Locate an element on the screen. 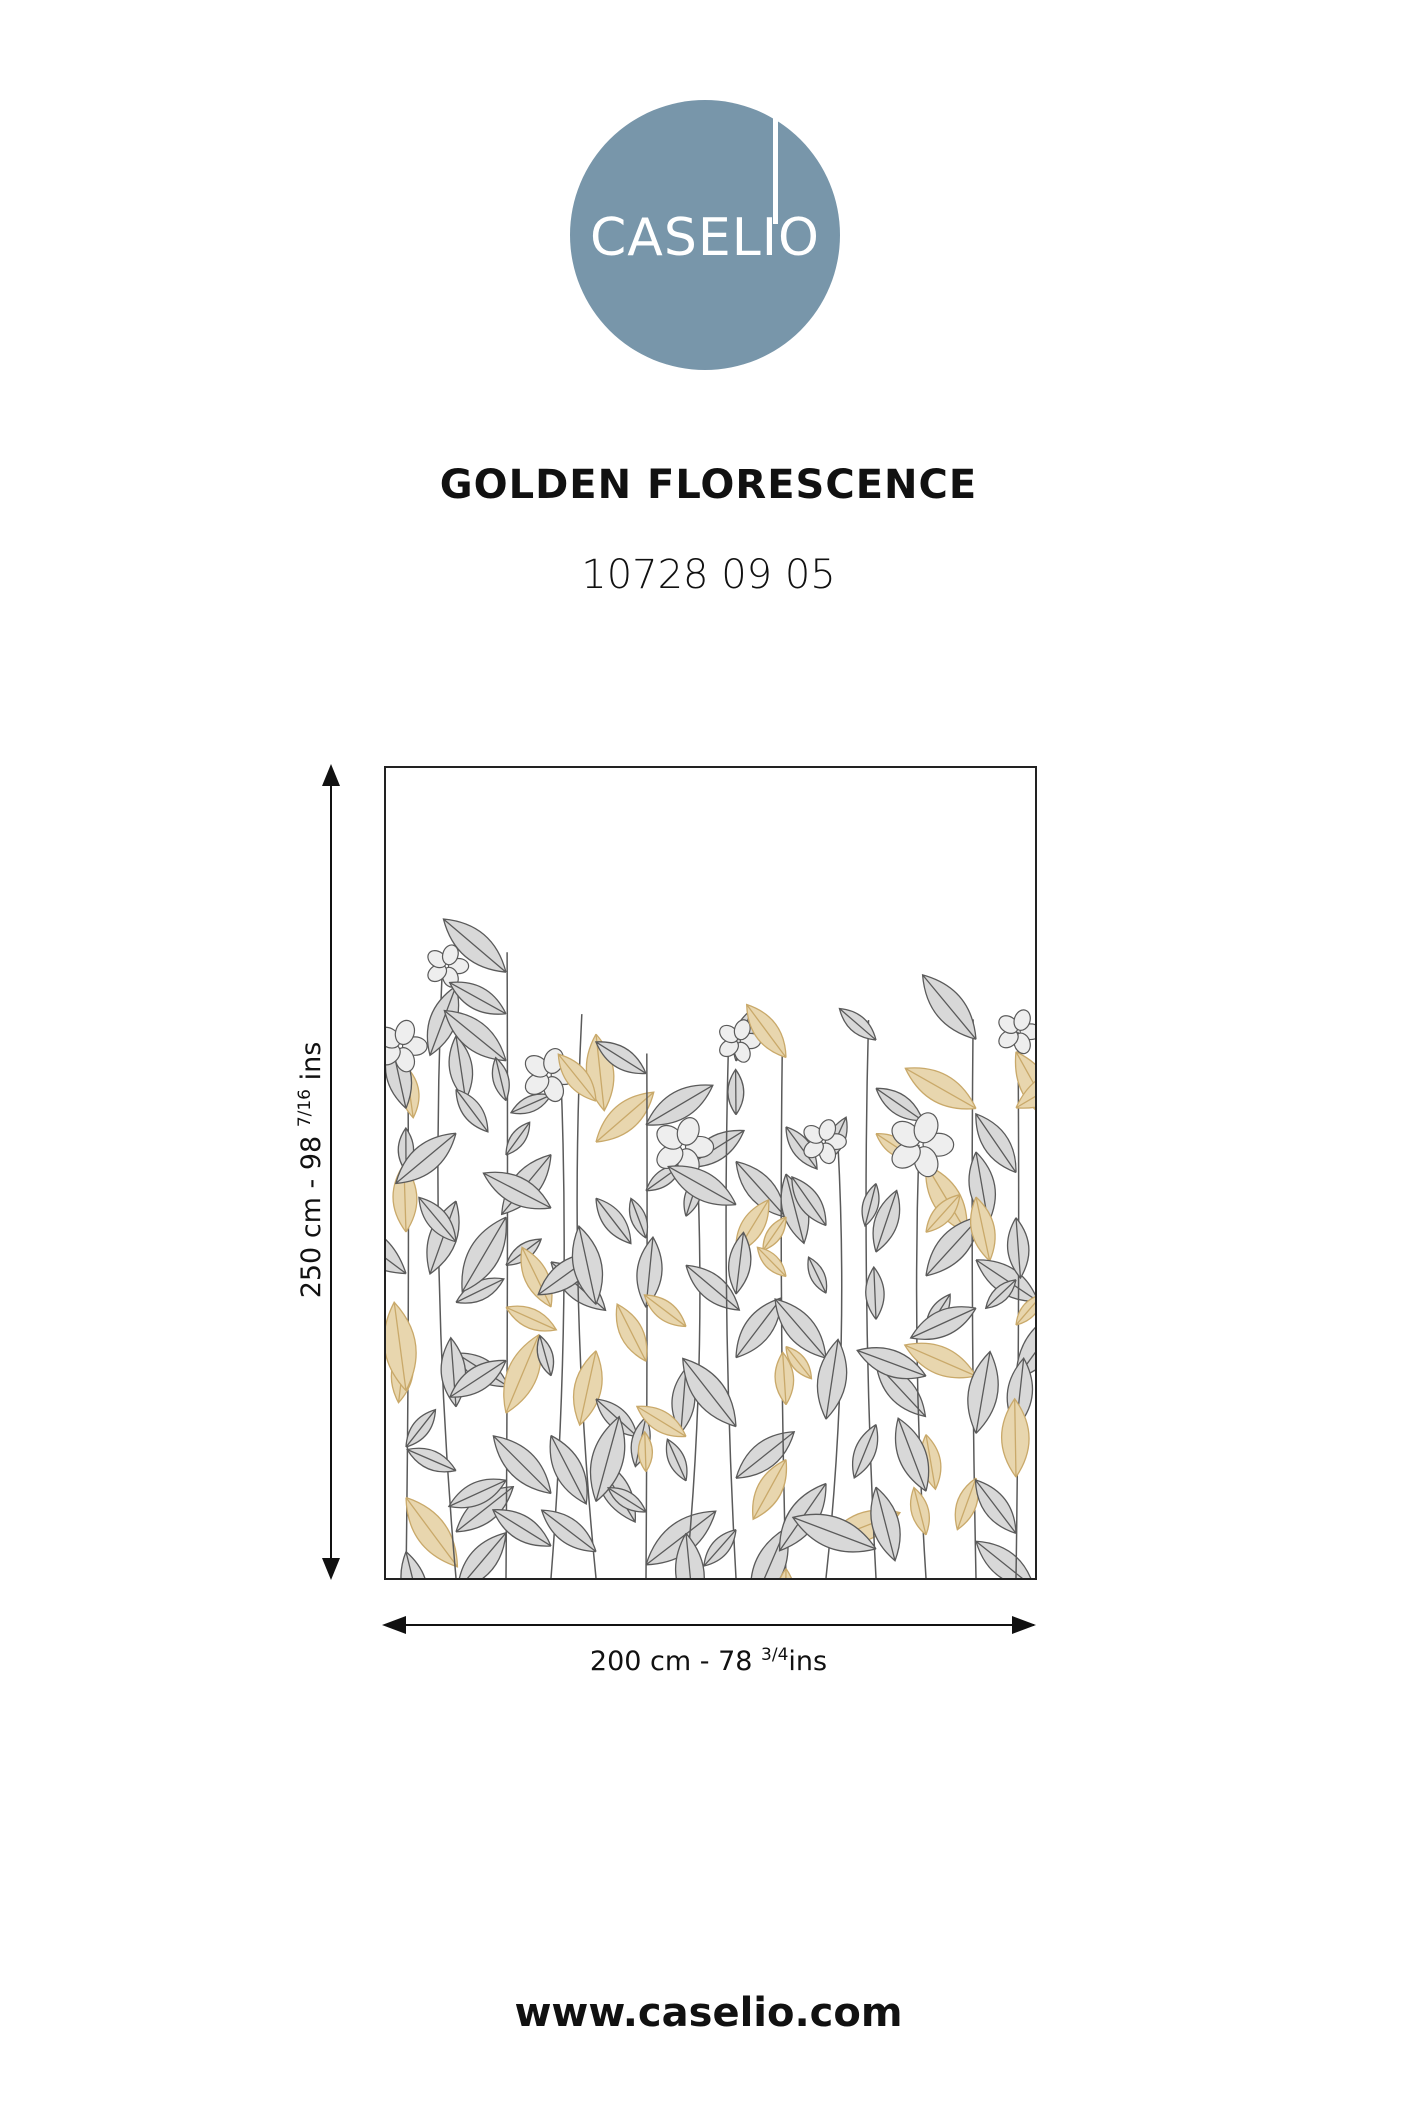 Image resolution: width=1417 pixels, height=2126 pixels. width-dimension-line is located at coordinates (710, 1625).